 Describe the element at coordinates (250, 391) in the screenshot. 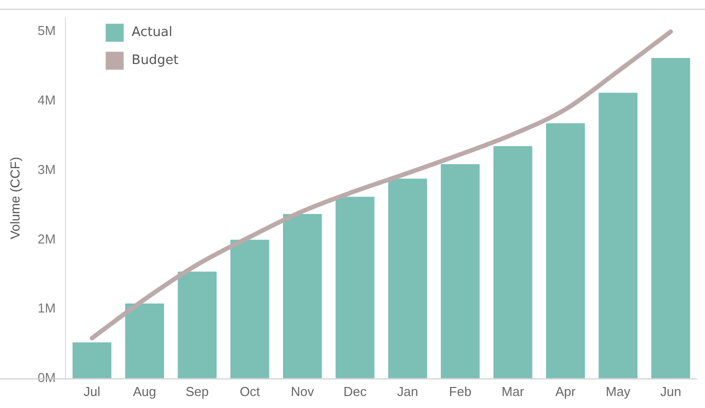

I see `x-tick-label: Oct` at that location.